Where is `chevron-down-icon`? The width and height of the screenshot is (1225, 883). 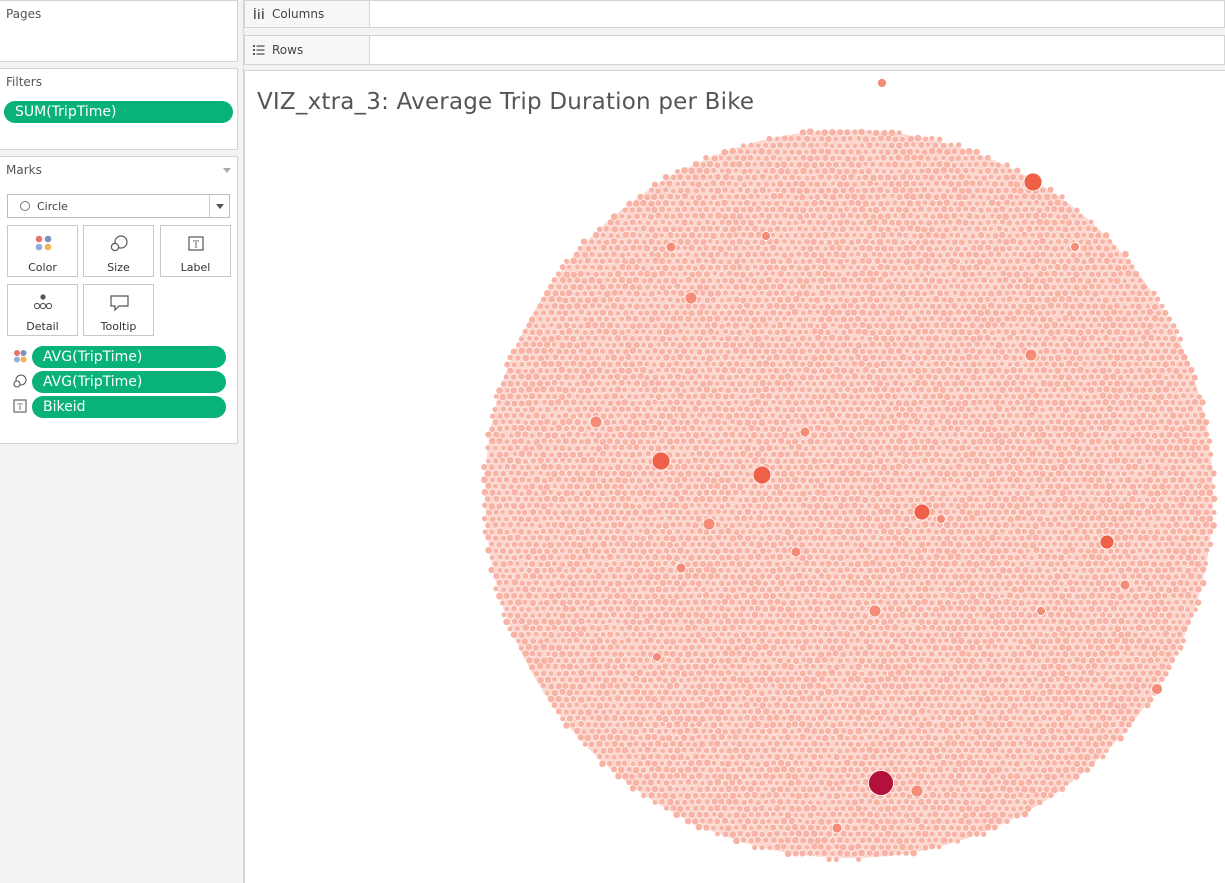
chevron-down-icon is located at coordinates (219, 206).